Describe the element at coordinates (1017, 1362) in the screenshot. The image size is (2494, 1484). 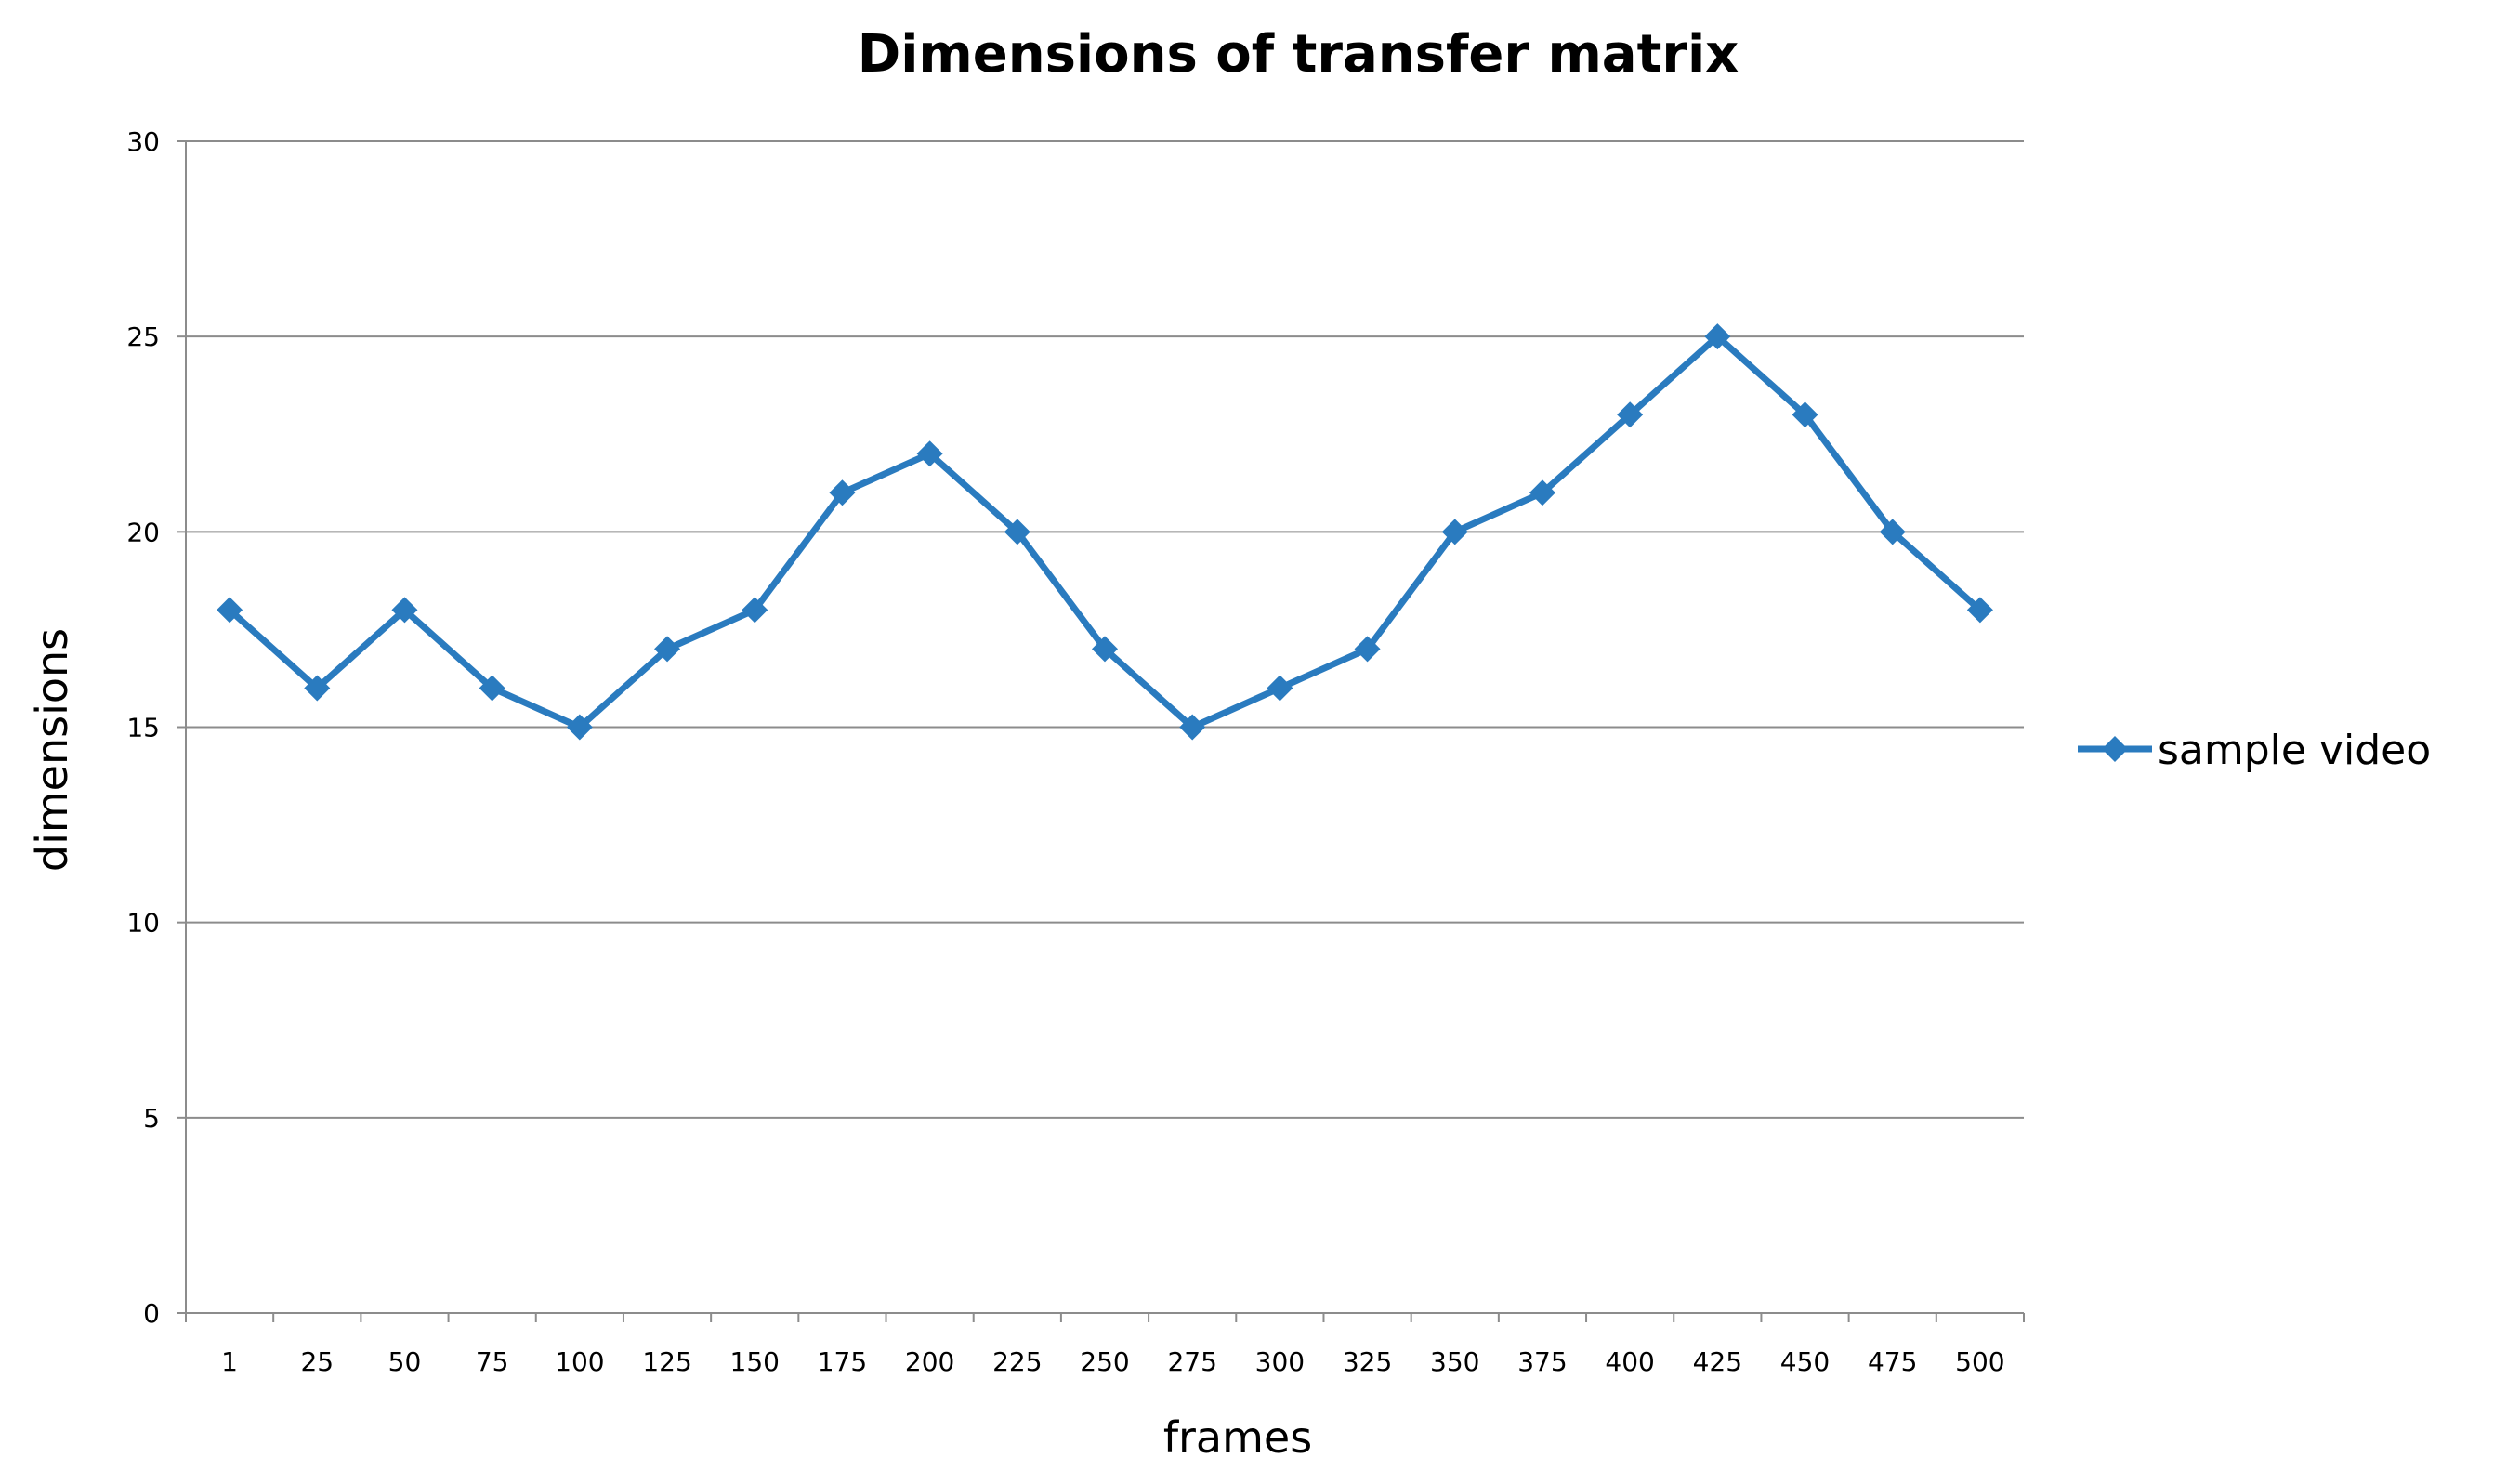
I see `x-tick-label-225: 225` at that location.